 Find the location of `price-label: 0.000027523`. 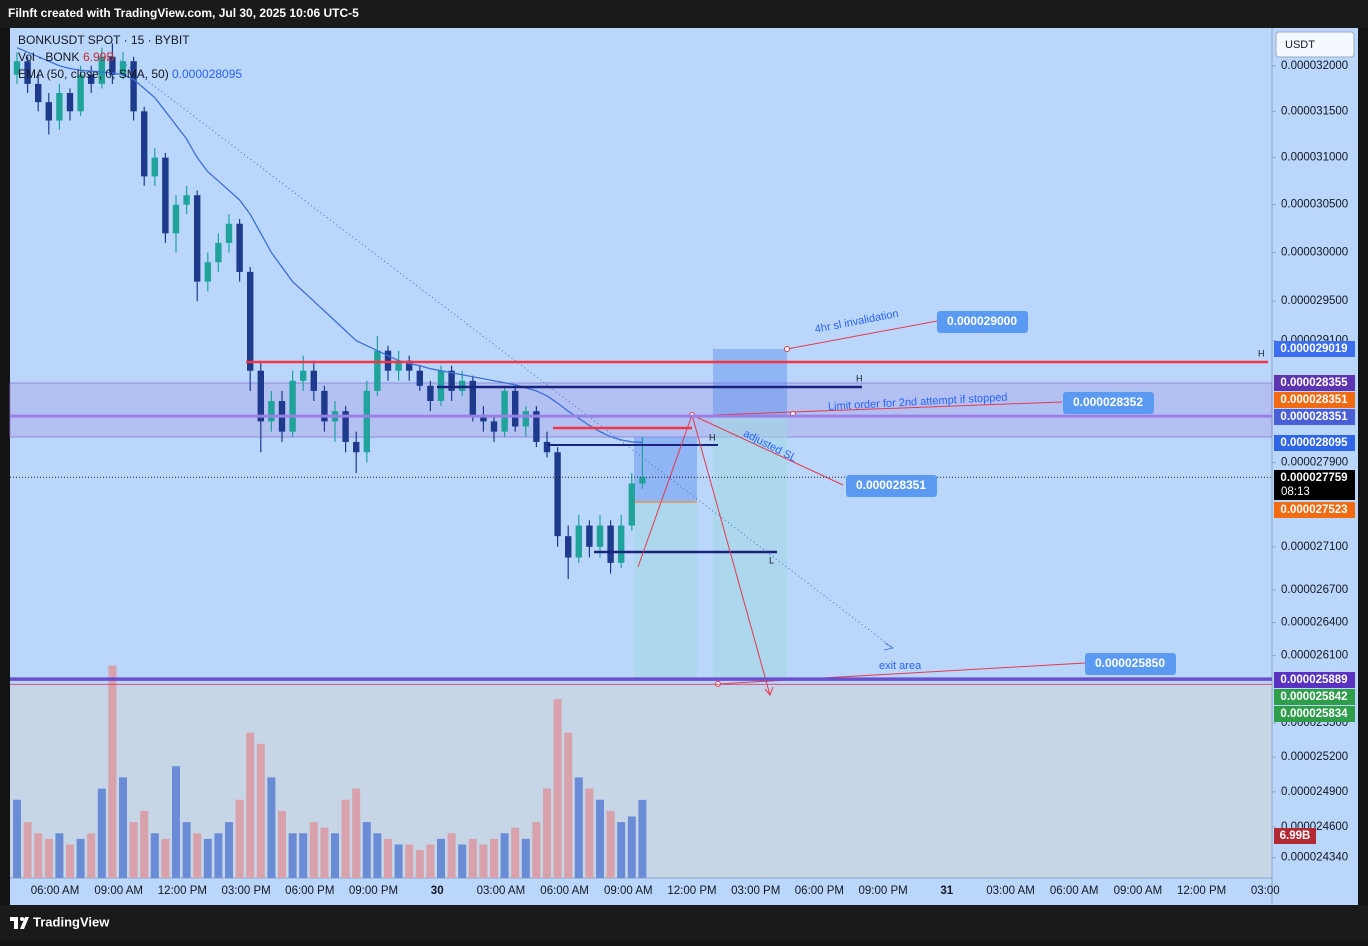

price-label: 0.000027523 is located at coordinates (1313, 510).